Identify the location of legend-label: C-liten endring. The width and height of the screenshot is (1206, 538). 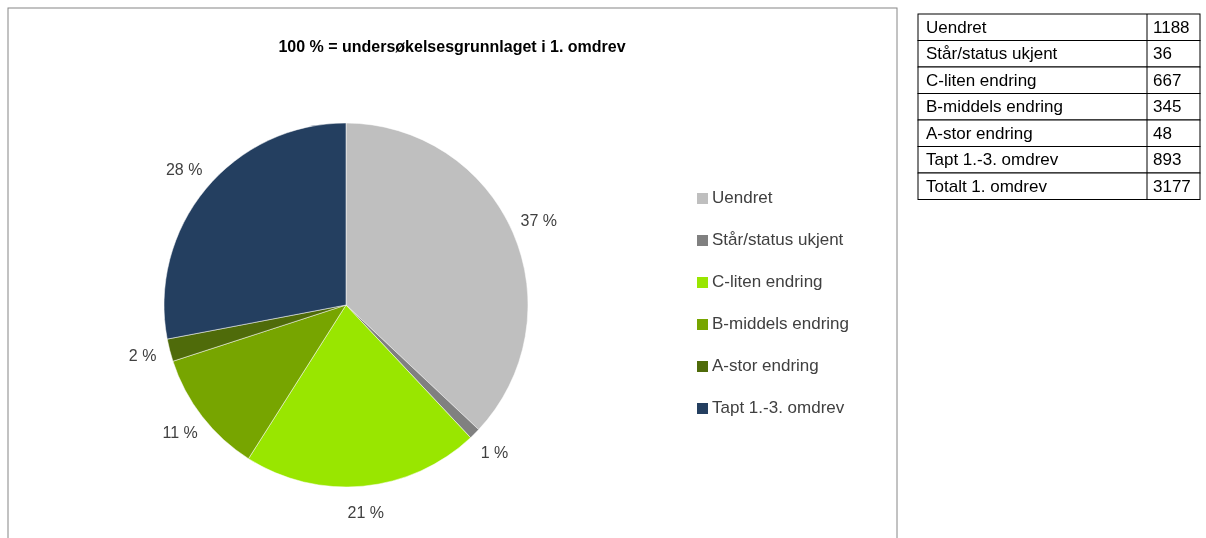
(767, 282).